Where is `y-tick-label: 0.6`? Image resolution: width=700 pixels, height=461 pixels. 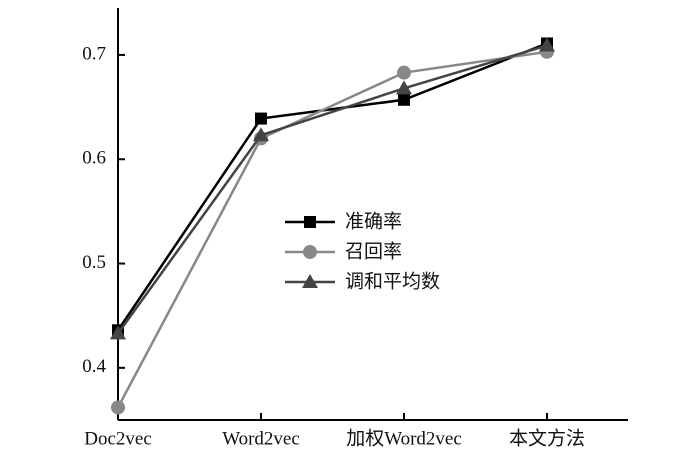 y-tick-label: 0.6 is located at coordinates (94, 158).